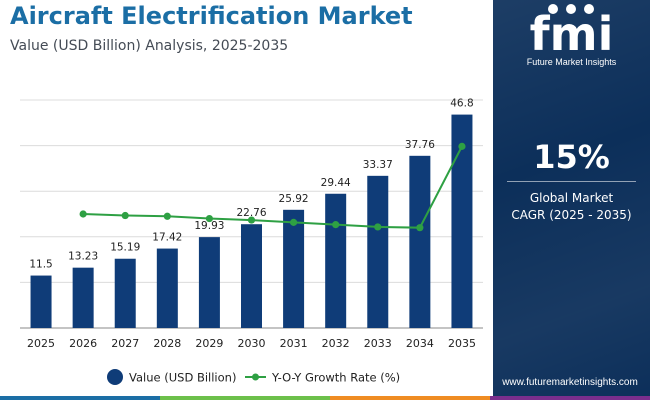  What do you see at coordinates (461, 104) in the screenshot?
I see `bar-label-2035: 46.8` at bounding box center [461, 104].